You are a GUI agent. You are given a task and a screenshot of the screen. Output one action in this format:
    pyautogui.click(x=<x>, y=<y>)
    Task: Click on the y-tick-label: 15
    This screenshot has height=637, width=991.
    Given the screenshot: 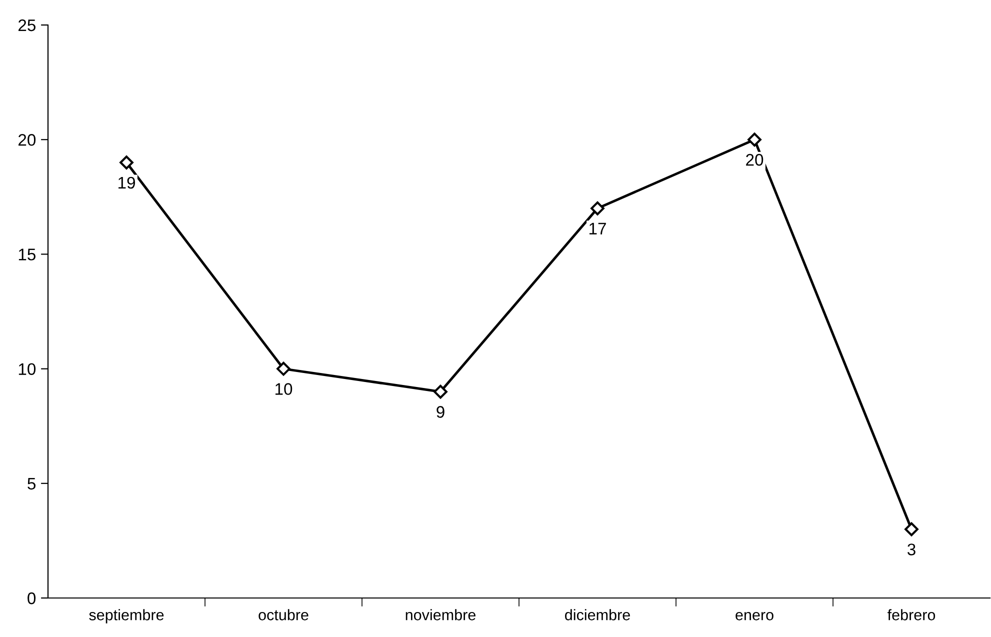 What is the action you would take?
    pyautogui.click(x=27, y=254)
    